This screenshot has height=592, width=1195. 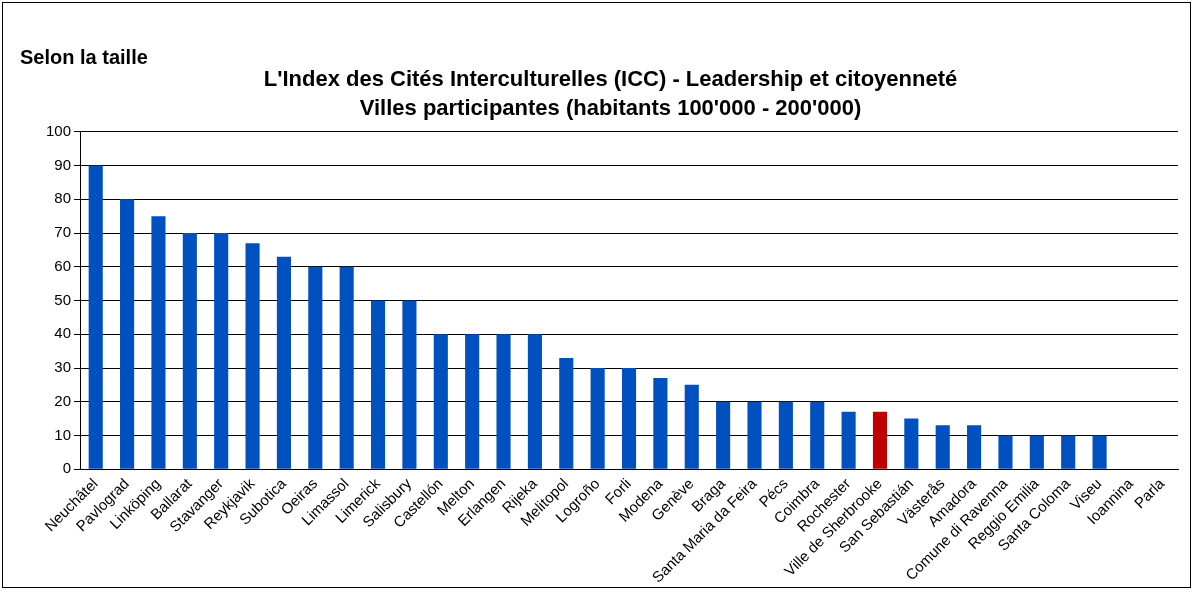 I want to click on y-tick-label: 90, so click(x=63, y=164).